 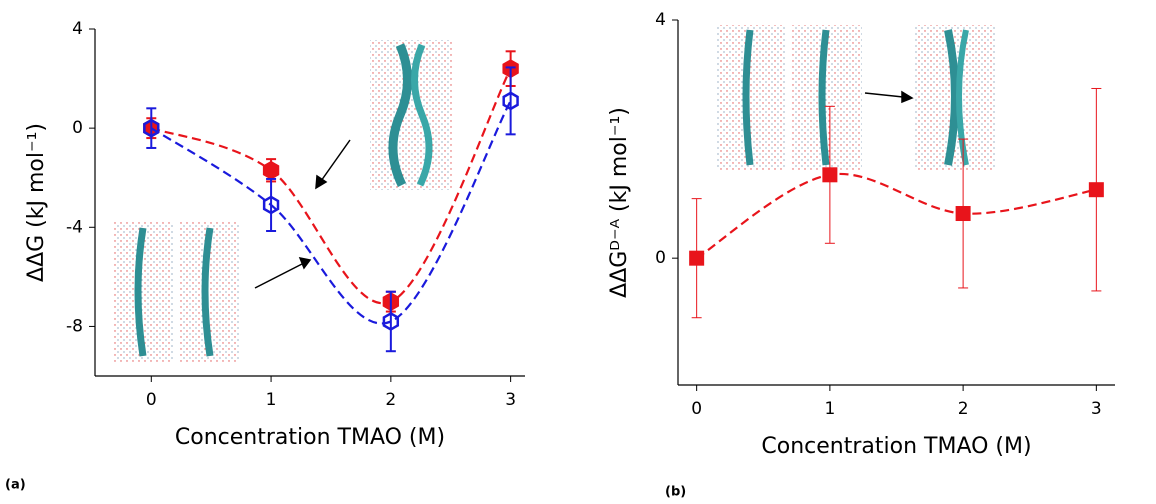 What do you see at coordinates (74, 227) in the screenshot?
I see `y-tick-label: -4` at bounding box center [74, 227].